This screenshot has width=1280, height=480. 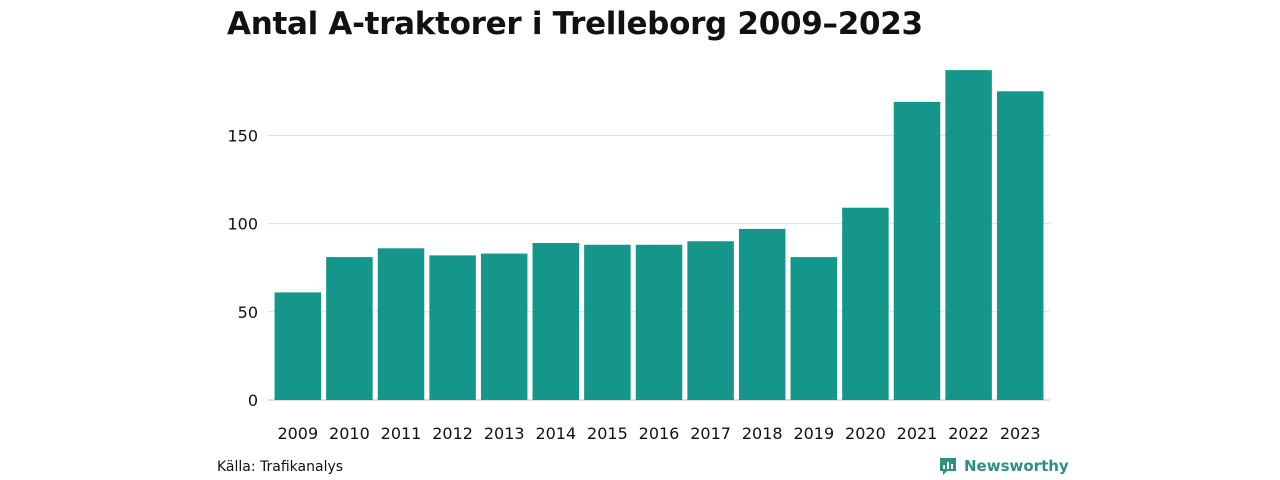 I want to click on y-axis-ticks: 0 50 100 150, so click(x=242, y=268).